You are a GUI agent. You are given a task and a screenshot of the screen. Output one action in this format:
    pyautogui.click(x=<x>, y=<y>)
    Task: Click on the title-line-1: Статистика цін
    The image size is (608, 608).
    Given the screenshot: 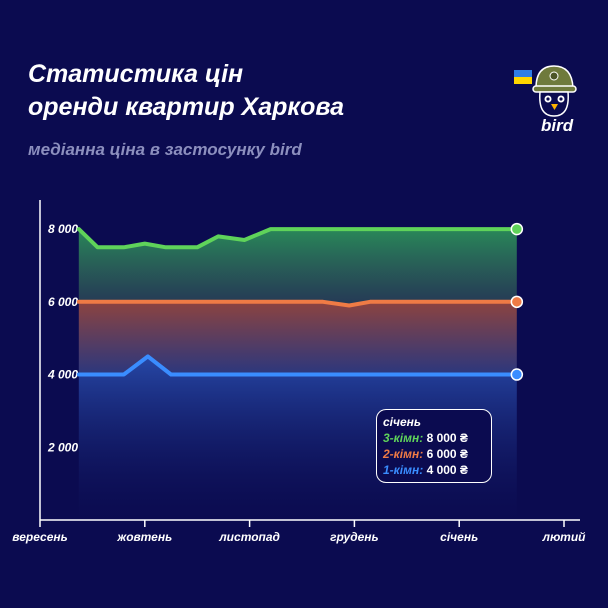 What is the action you would take?
    pyautogui.click(x=136, y=74)
    